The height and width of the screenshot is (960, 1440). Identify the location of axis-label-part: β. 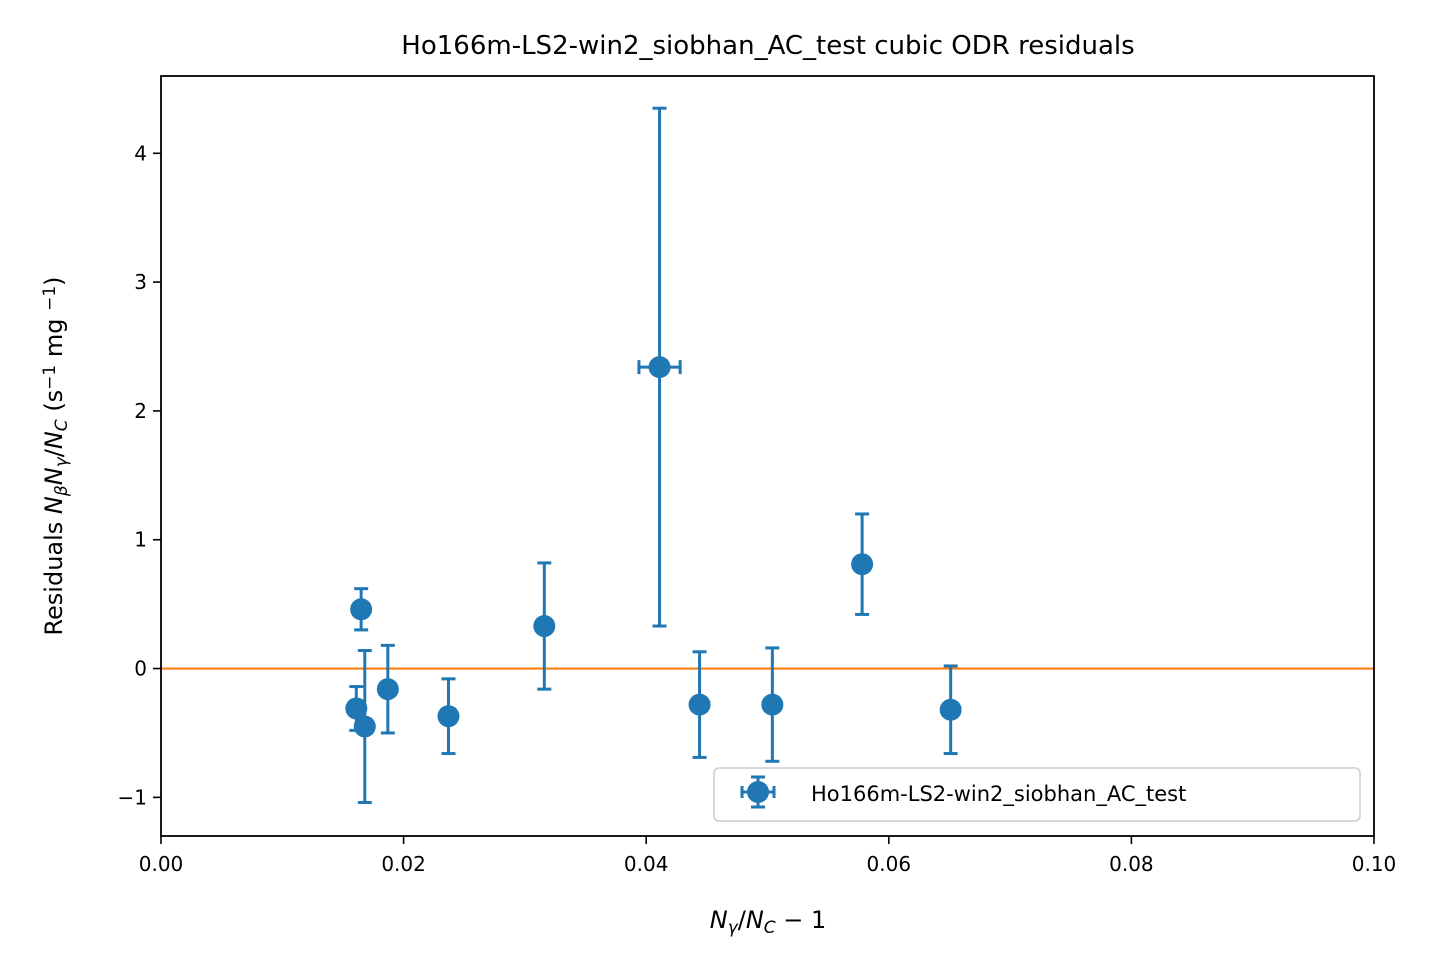
(62, 491).